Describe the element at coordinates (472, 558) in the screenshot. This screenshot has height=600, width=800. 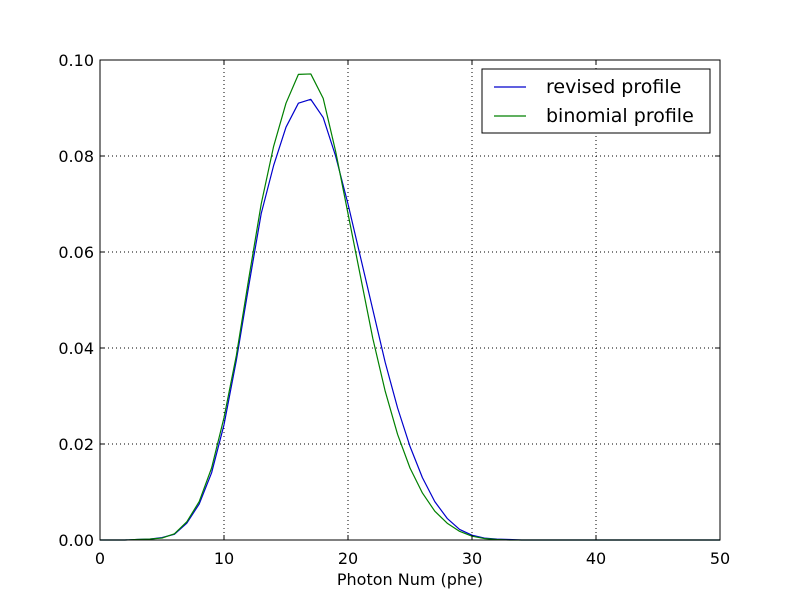
I see `x-tick-label: 30` at that location.